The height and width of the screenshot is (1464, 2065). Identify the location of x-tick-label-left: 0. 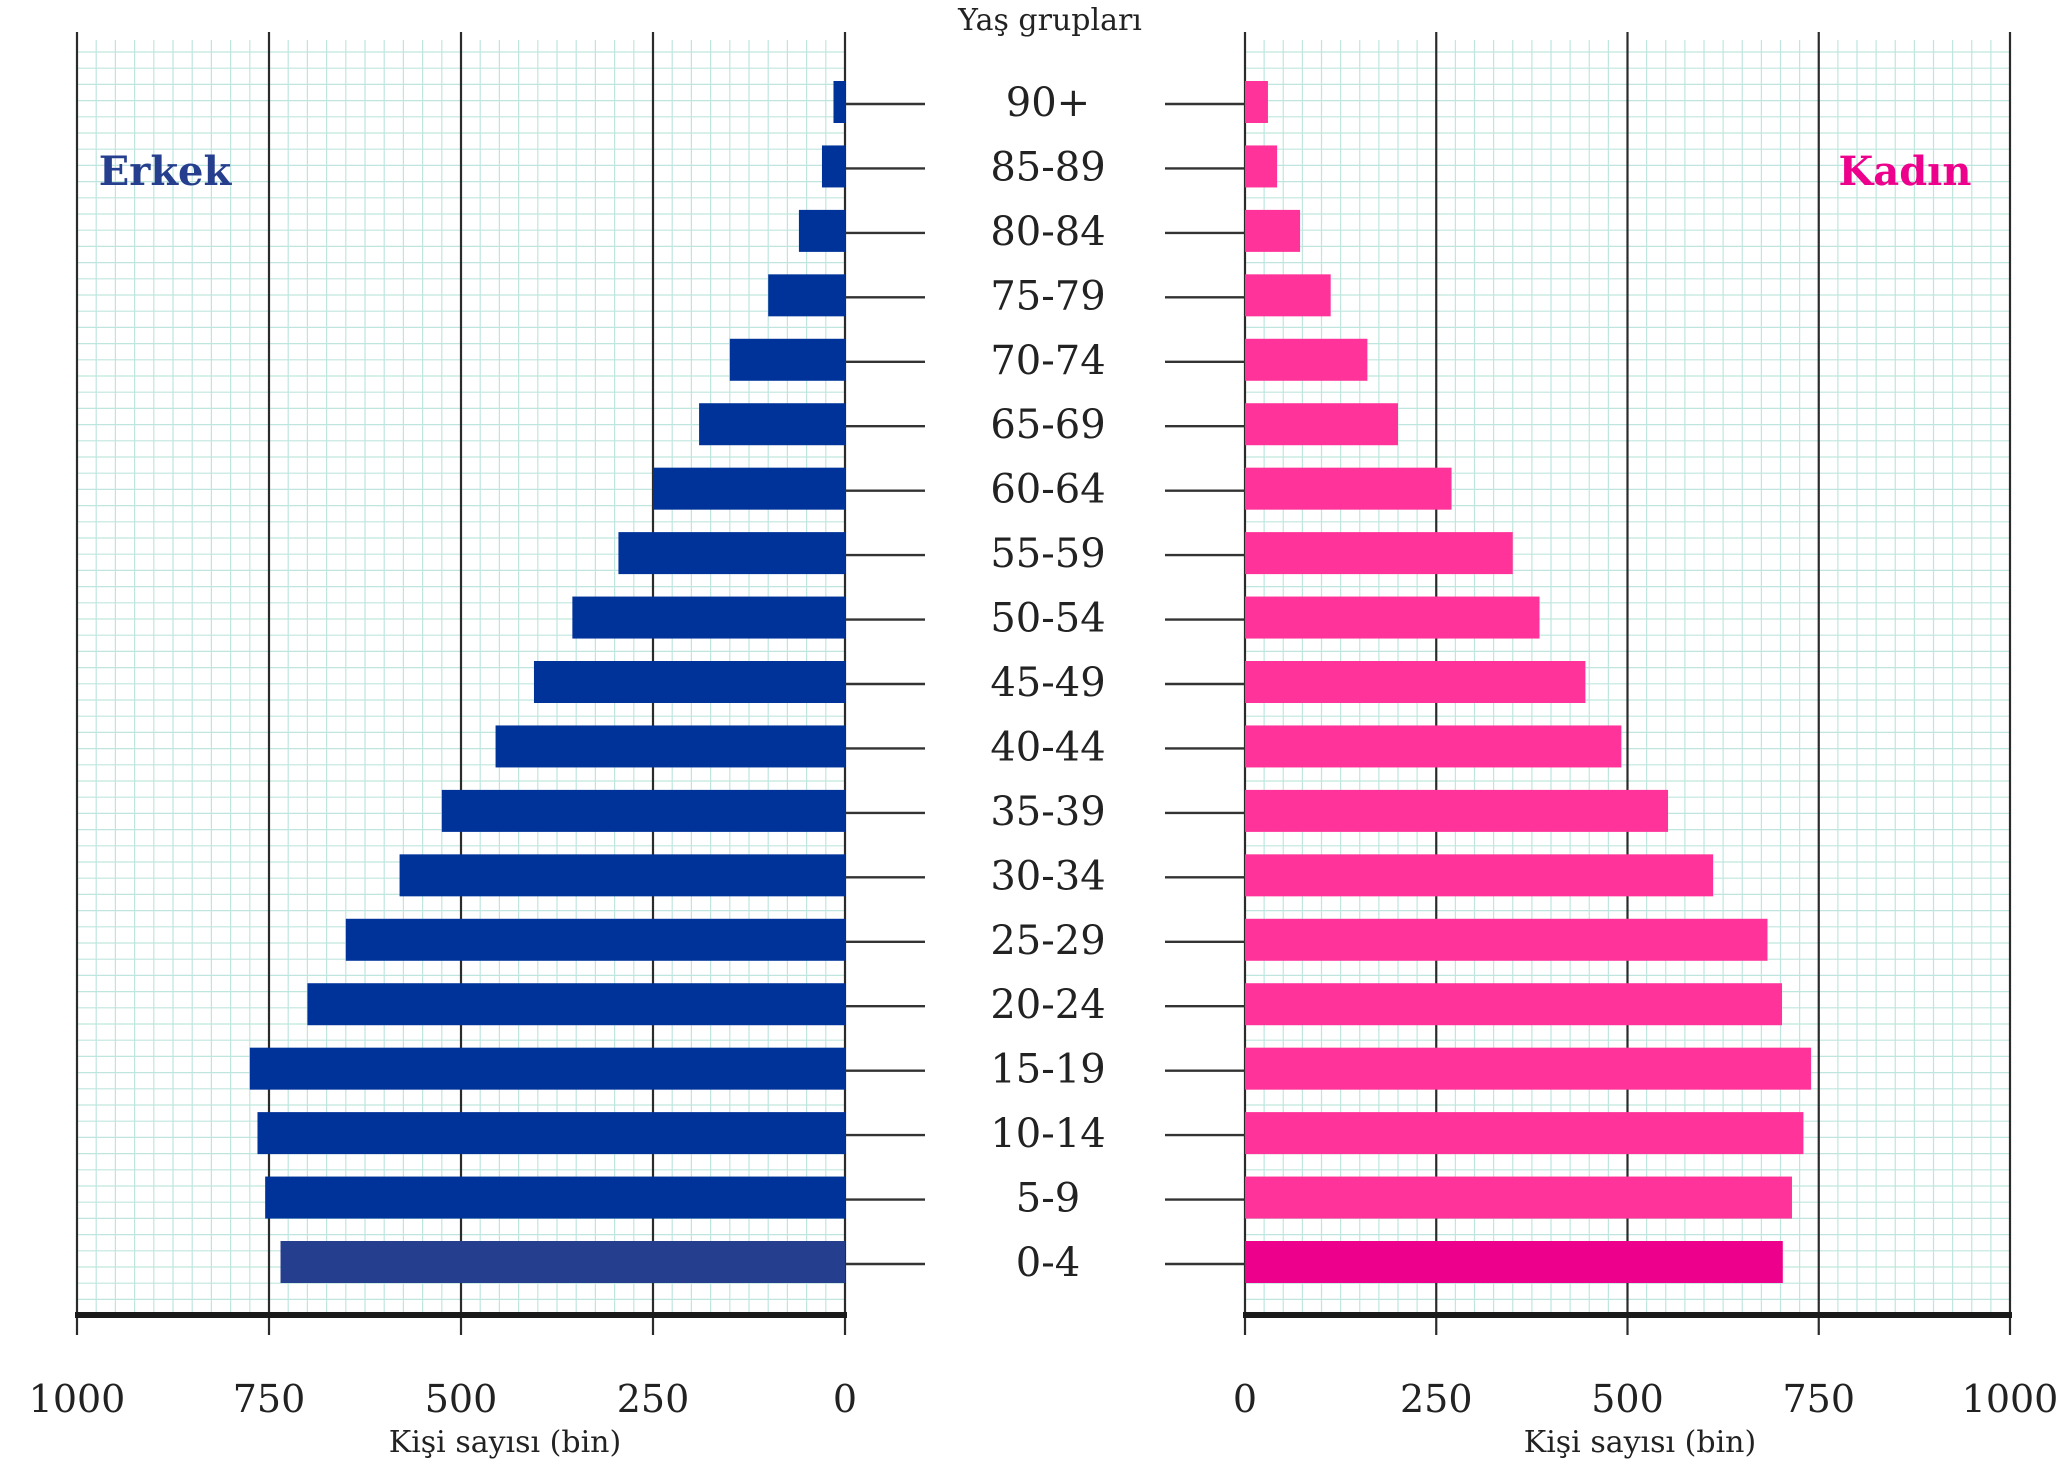
(845, 1399).